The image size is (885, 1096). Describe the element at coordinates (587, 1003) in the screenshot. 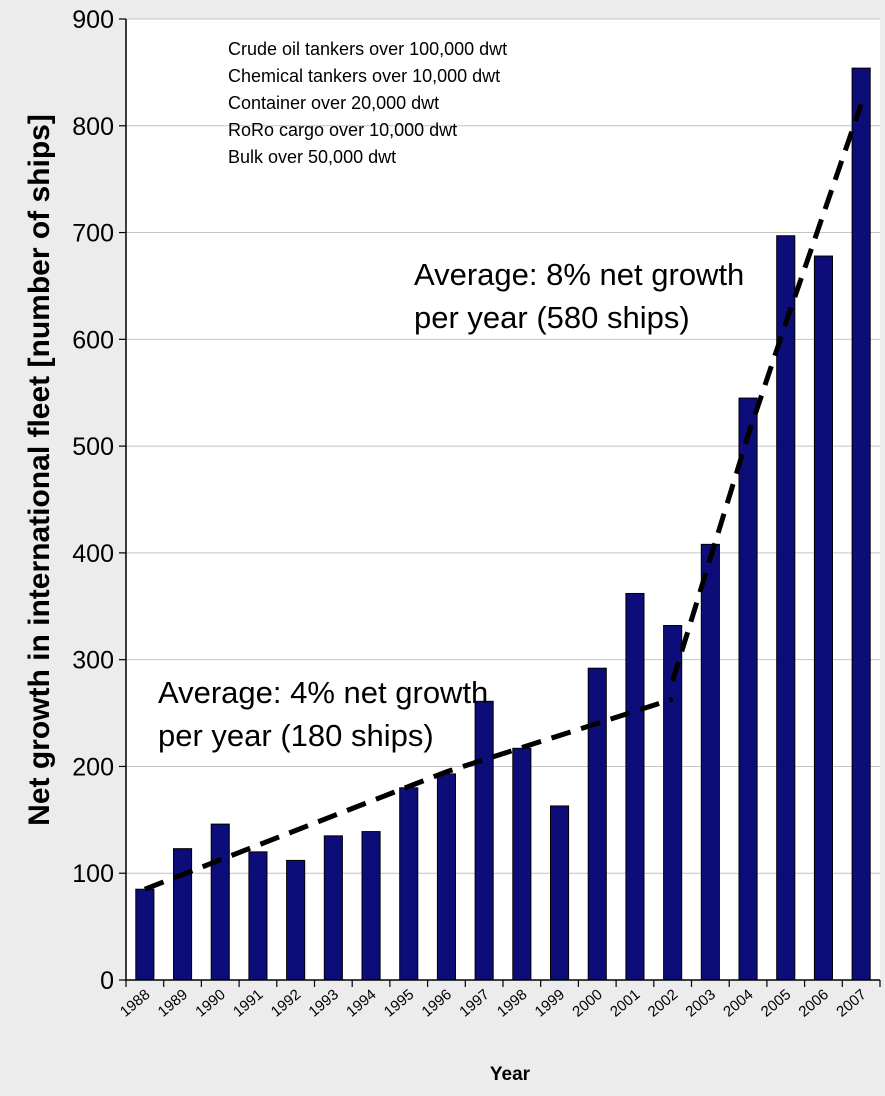

I see `x-tick-label: 2000` at that location.